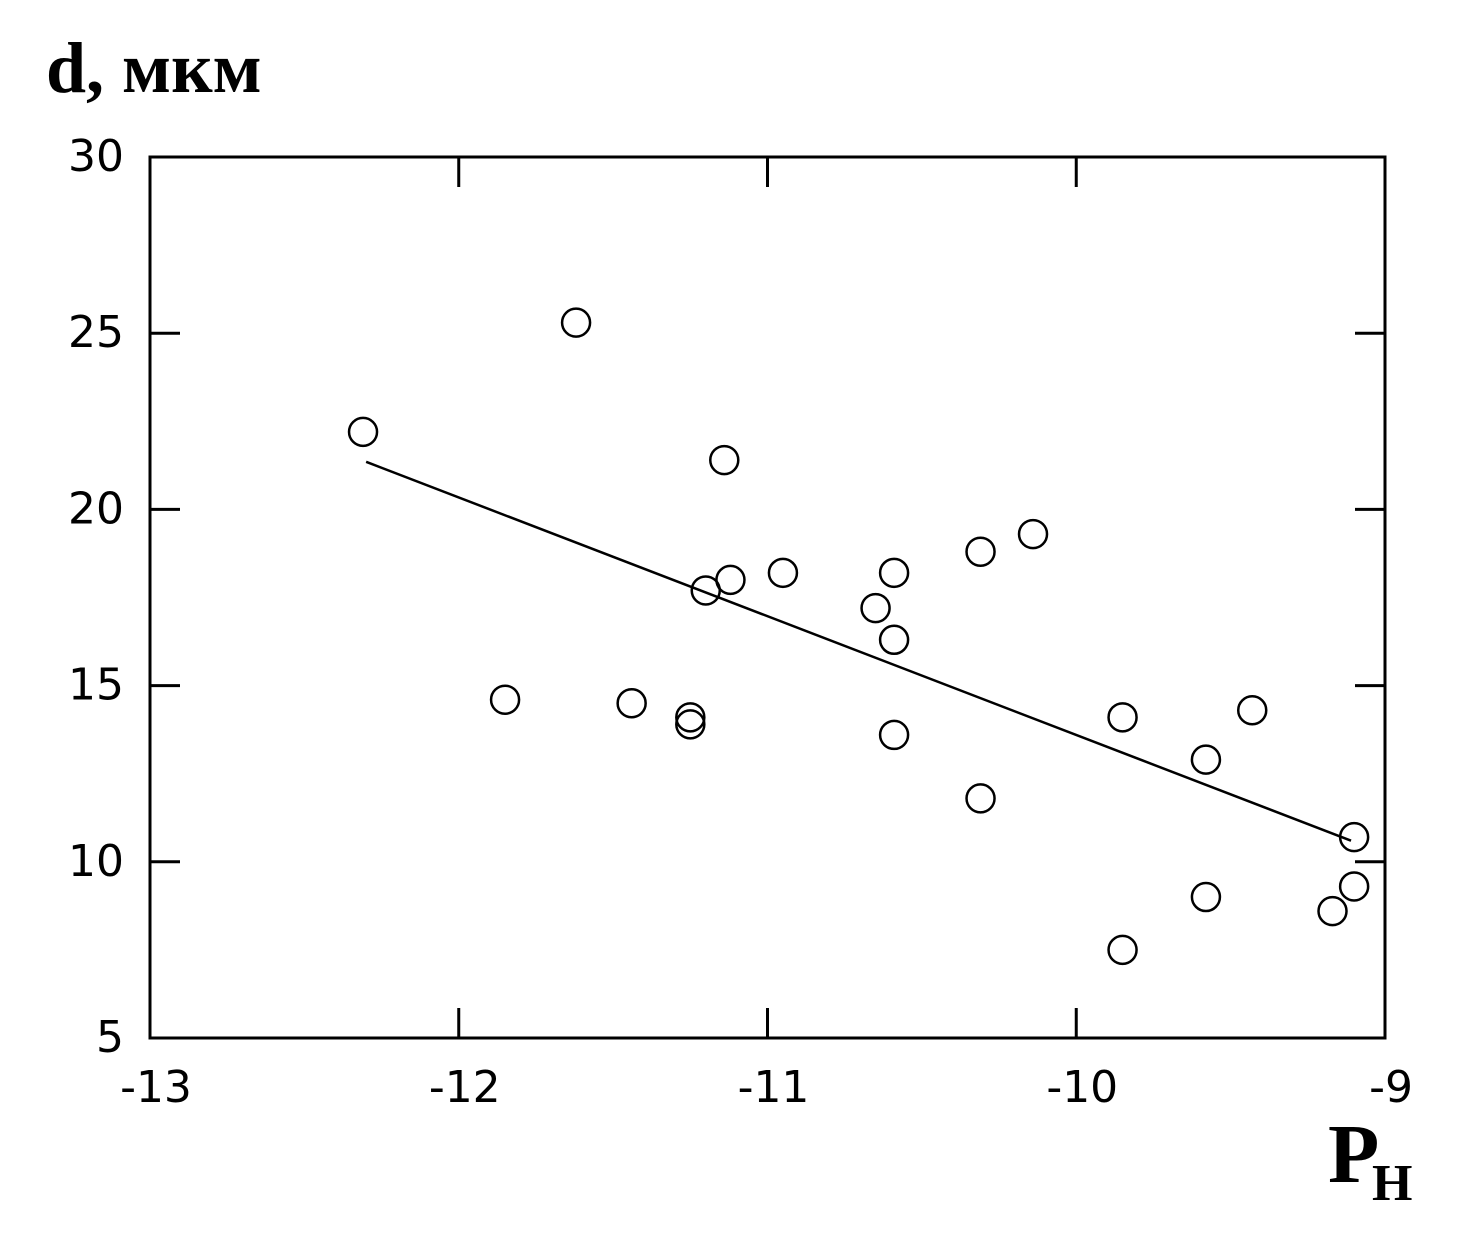  What do you see at coordinates (156, 1087) in the screenshot?
I see `x-tick-label: -13` at bounding box center [156, 1087].